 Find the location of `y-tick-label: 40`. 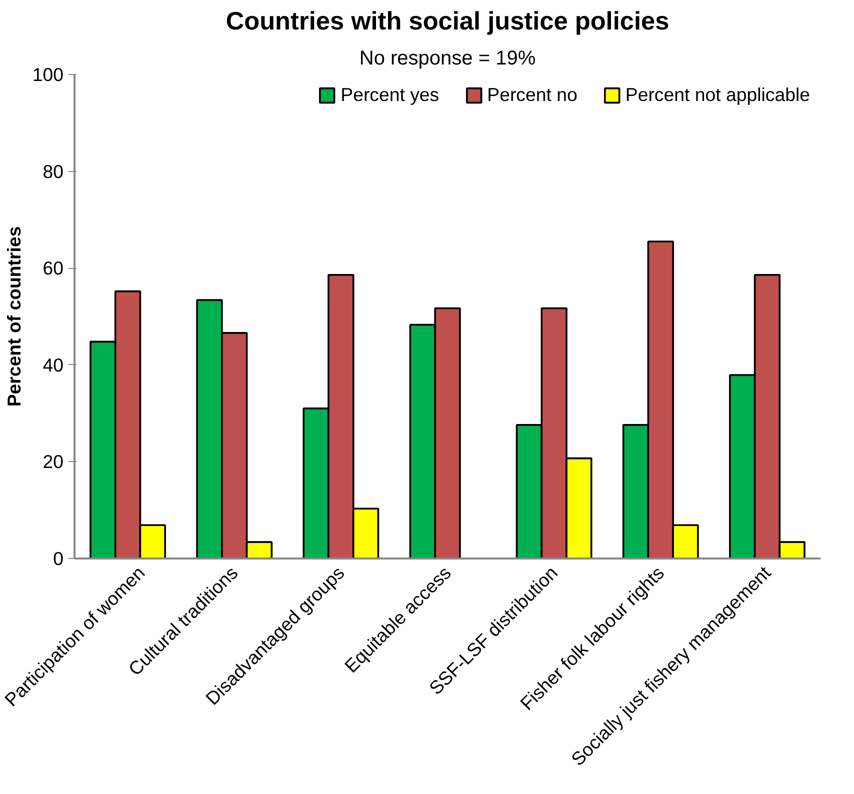

y-tick-label: 40 is located at coordinates (53, 365).